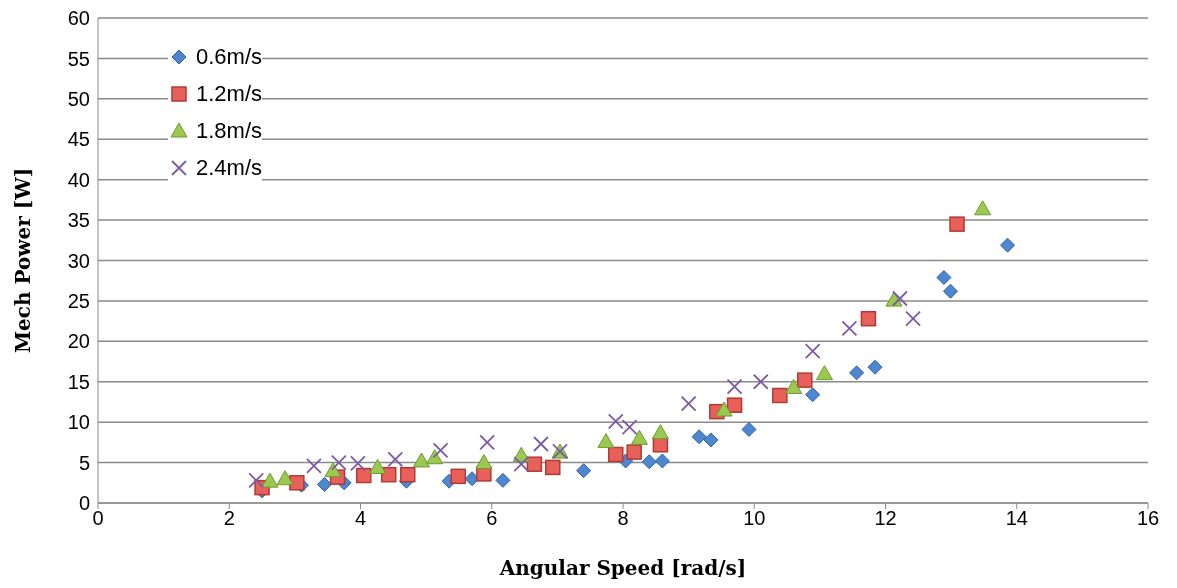  What do you see at coordinates (1148, 518) in the screenshot?
I see `x-tick-label: 16` at bounding box center [1148, 518].